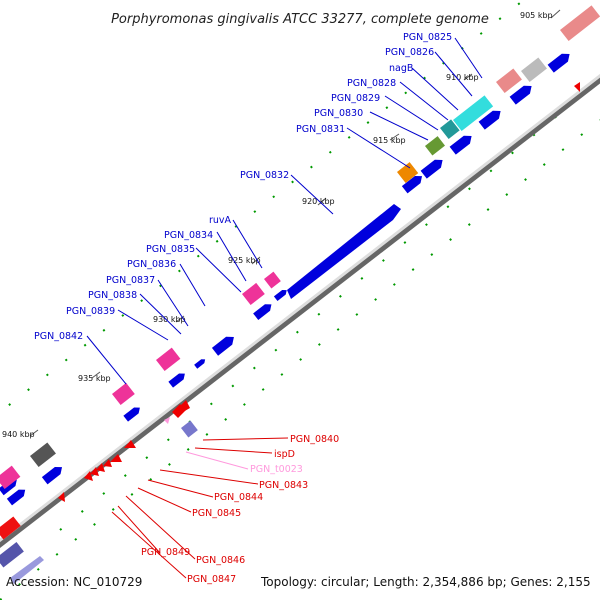 The height and width of the screenshot is (600, 600). I want to click on tick-label: 915 kbp, so click(389, 140).